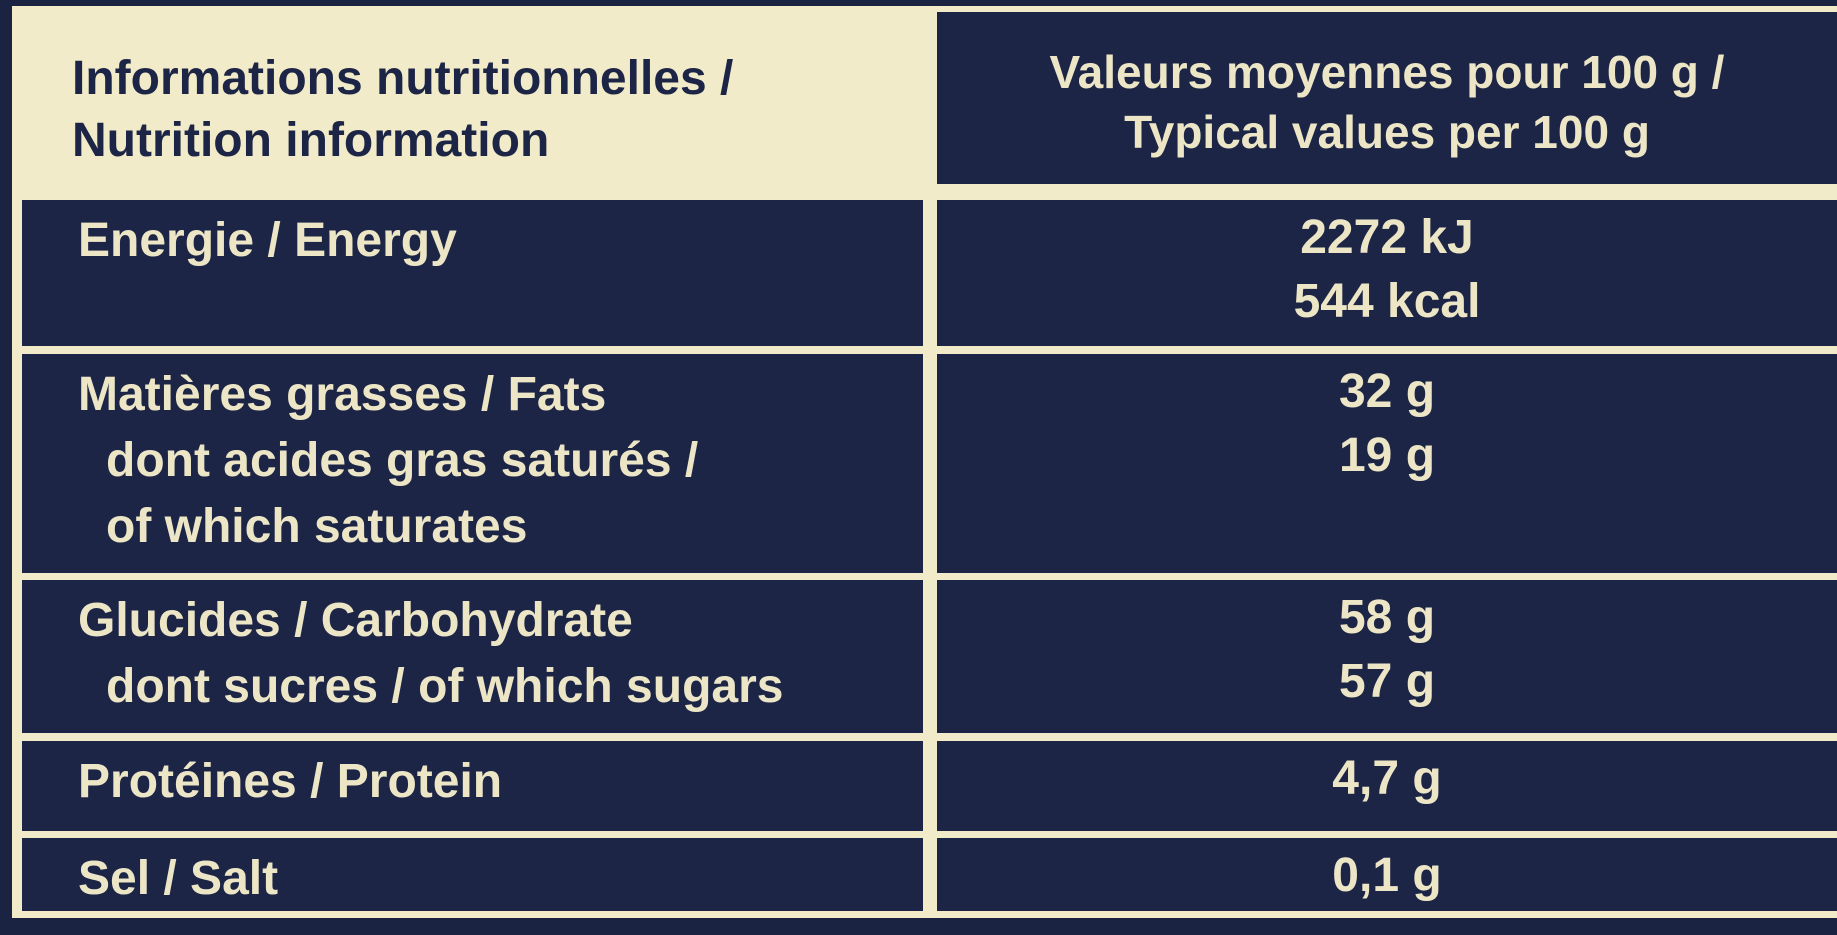 The width and height of the screenshot is (1837, 935). What do you see at coordinates (1387, 237) in the screenshot?
I see `row-value: 2272 kJ` at bounding box center [1387, 237].